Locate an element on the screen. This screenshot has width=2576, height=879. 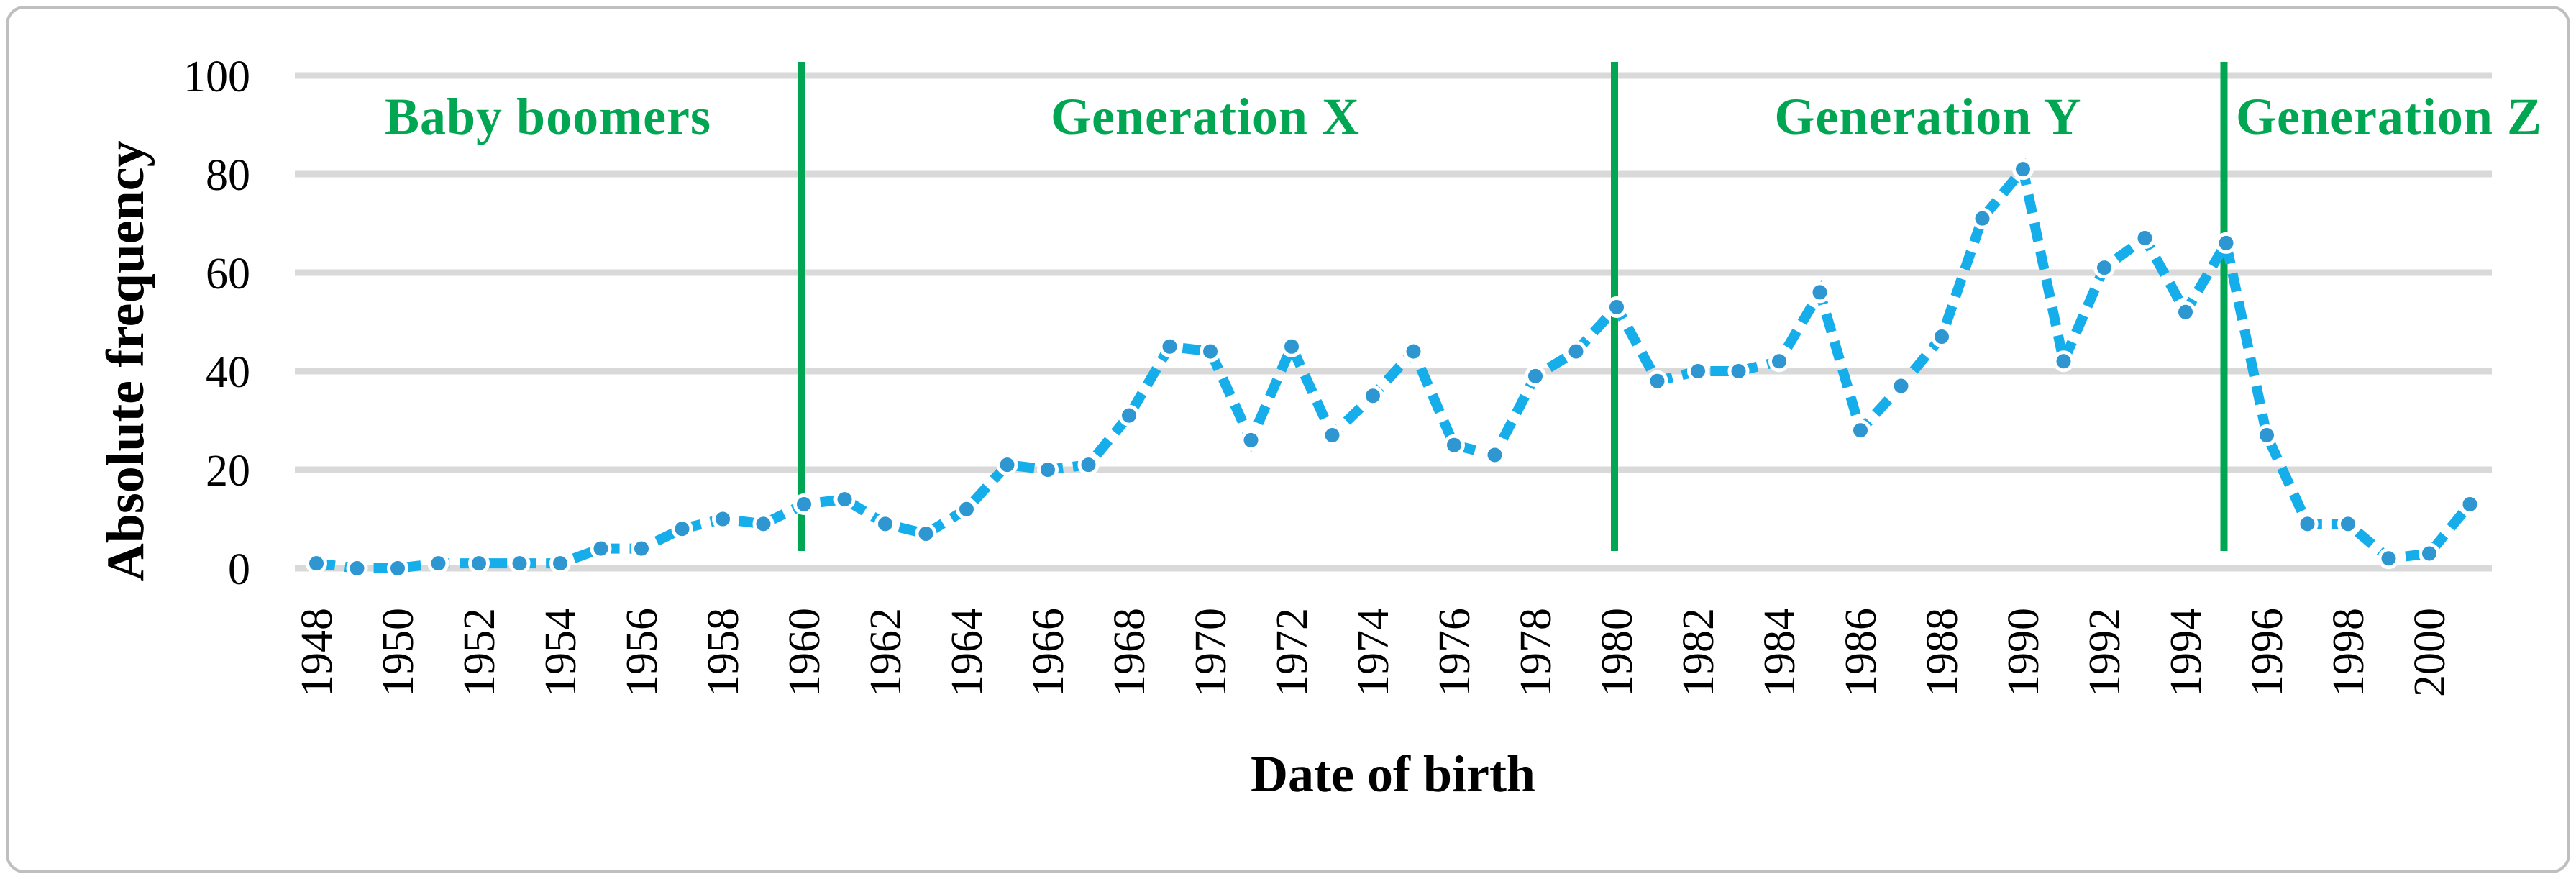
x-tick-label: 1956 is located at coordinates (642, 652).